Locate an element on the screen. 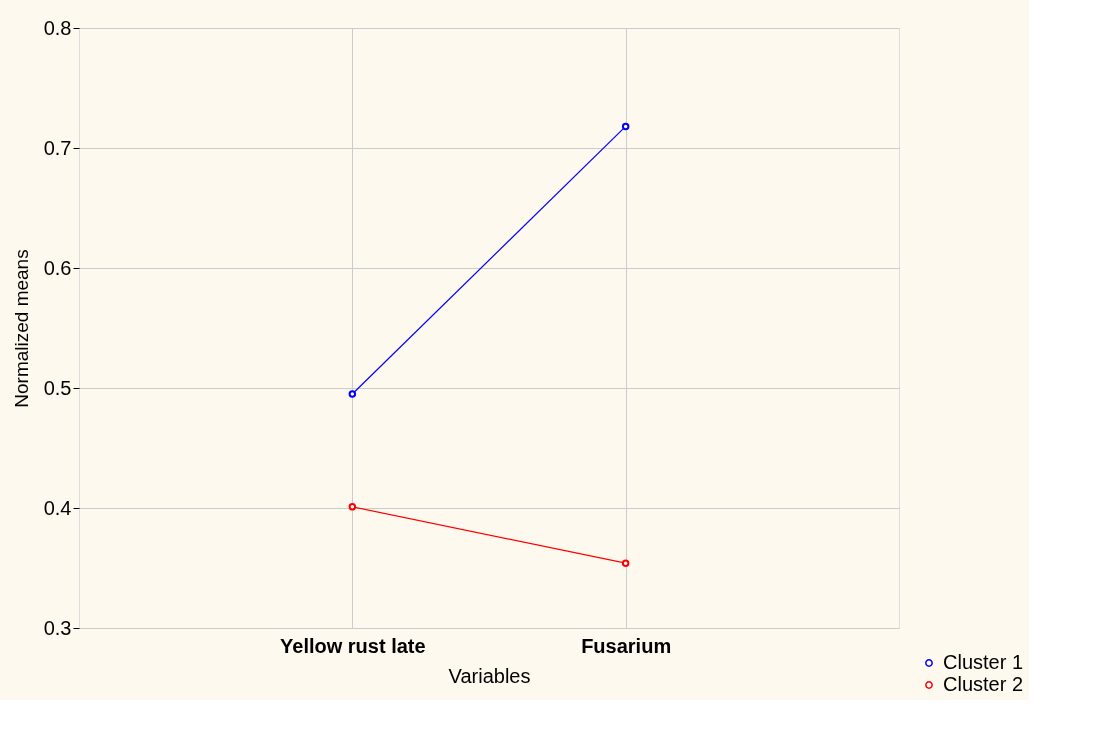 This screenshot has width=1117, height=731. legend-label: Cluster 2 is located at coordinates (983, 684).